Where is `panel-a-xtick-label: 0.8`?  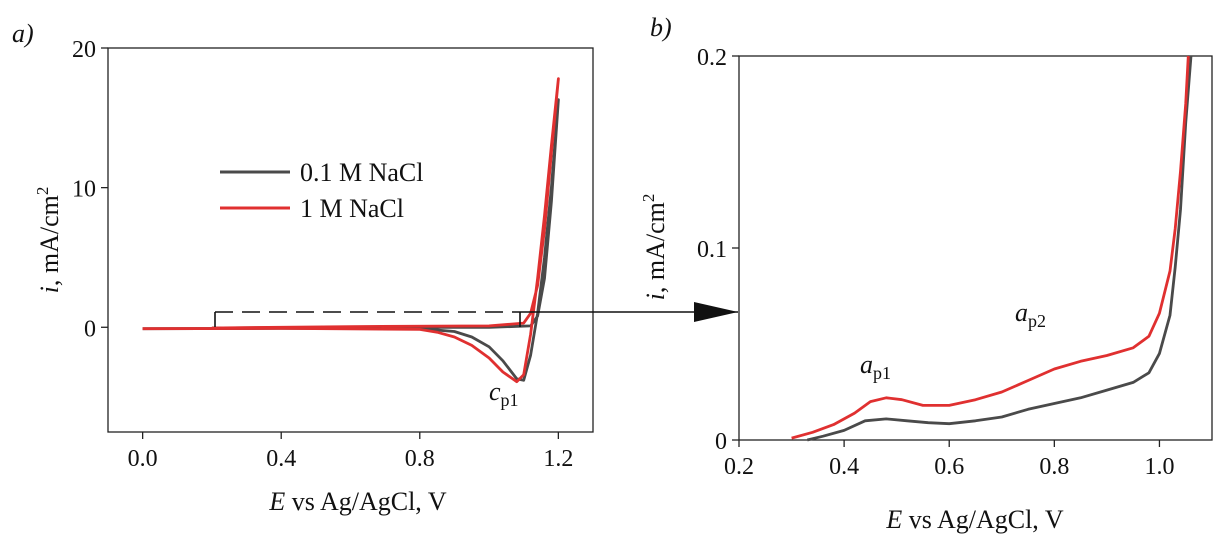 panel-a-xtick-label: 0.8 is located at coordinates (420, 459).